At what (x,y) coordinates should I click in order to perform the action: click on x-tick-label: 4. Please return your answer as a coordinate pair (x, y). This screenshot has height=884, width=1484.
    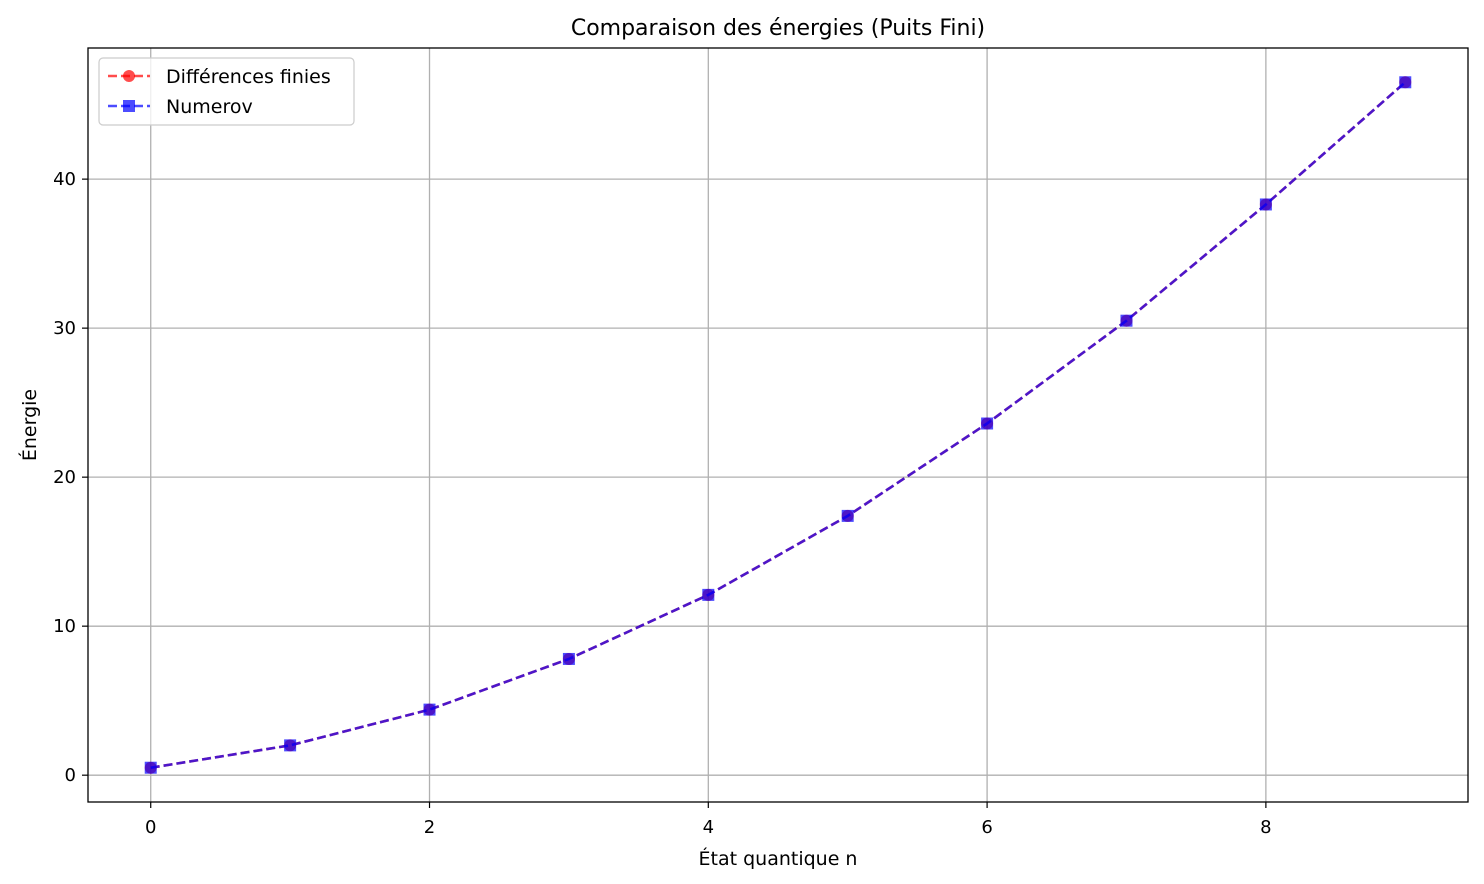
    Looking at the image, I should click on (708, 827).